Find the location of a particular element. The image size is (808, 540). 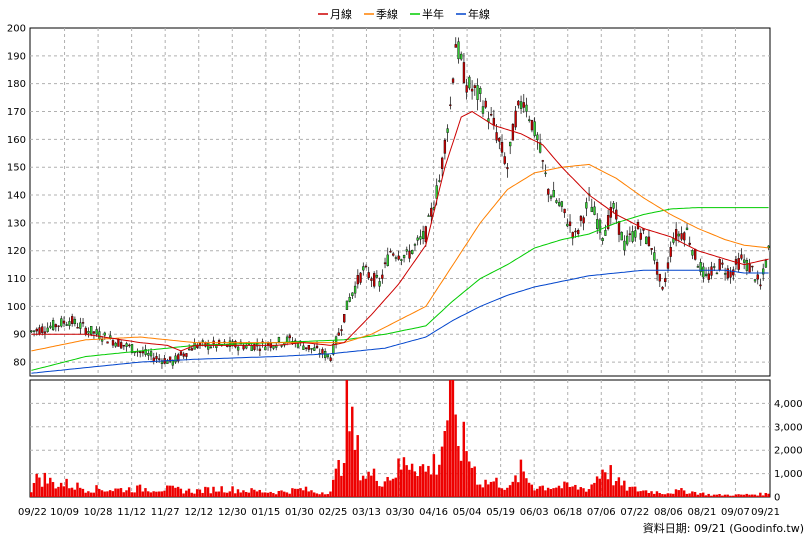

legend-item: 半年 is located at coordinates (433, 14).